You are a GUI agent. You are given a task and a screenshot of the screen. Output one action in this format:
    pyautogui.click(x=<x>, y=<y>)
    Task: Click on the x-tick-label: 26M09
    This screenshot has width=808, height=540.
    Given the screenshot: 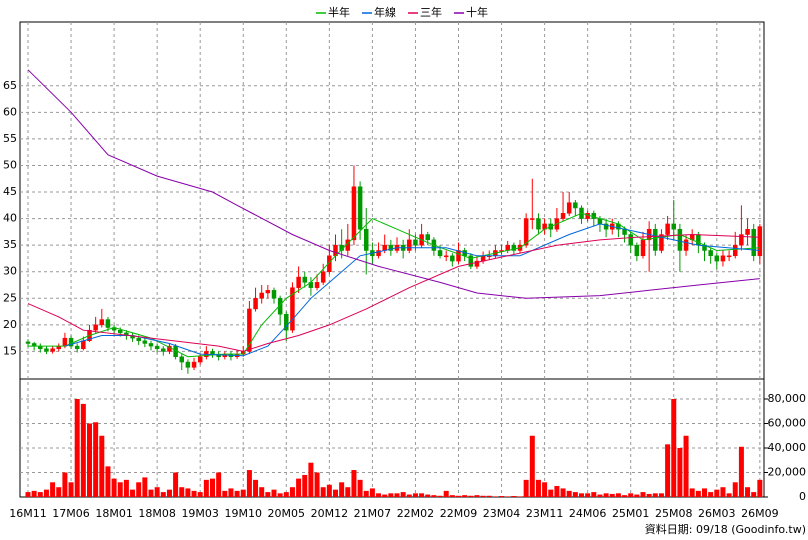 What is the action you would take?
    pyautogui.click(x=760, y=513)
    